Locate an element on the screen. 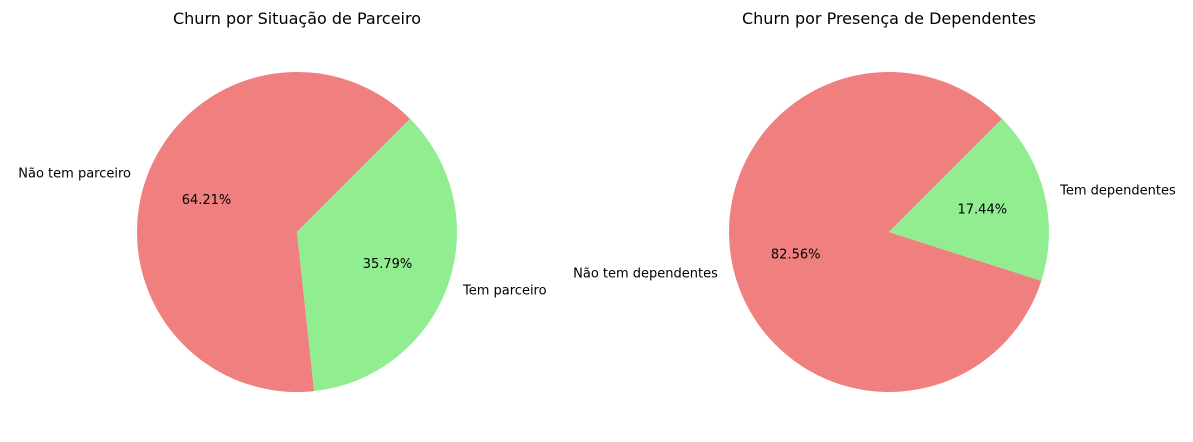  pct-label-no-dependents: 82.56% is located at coordinates (796, 255).